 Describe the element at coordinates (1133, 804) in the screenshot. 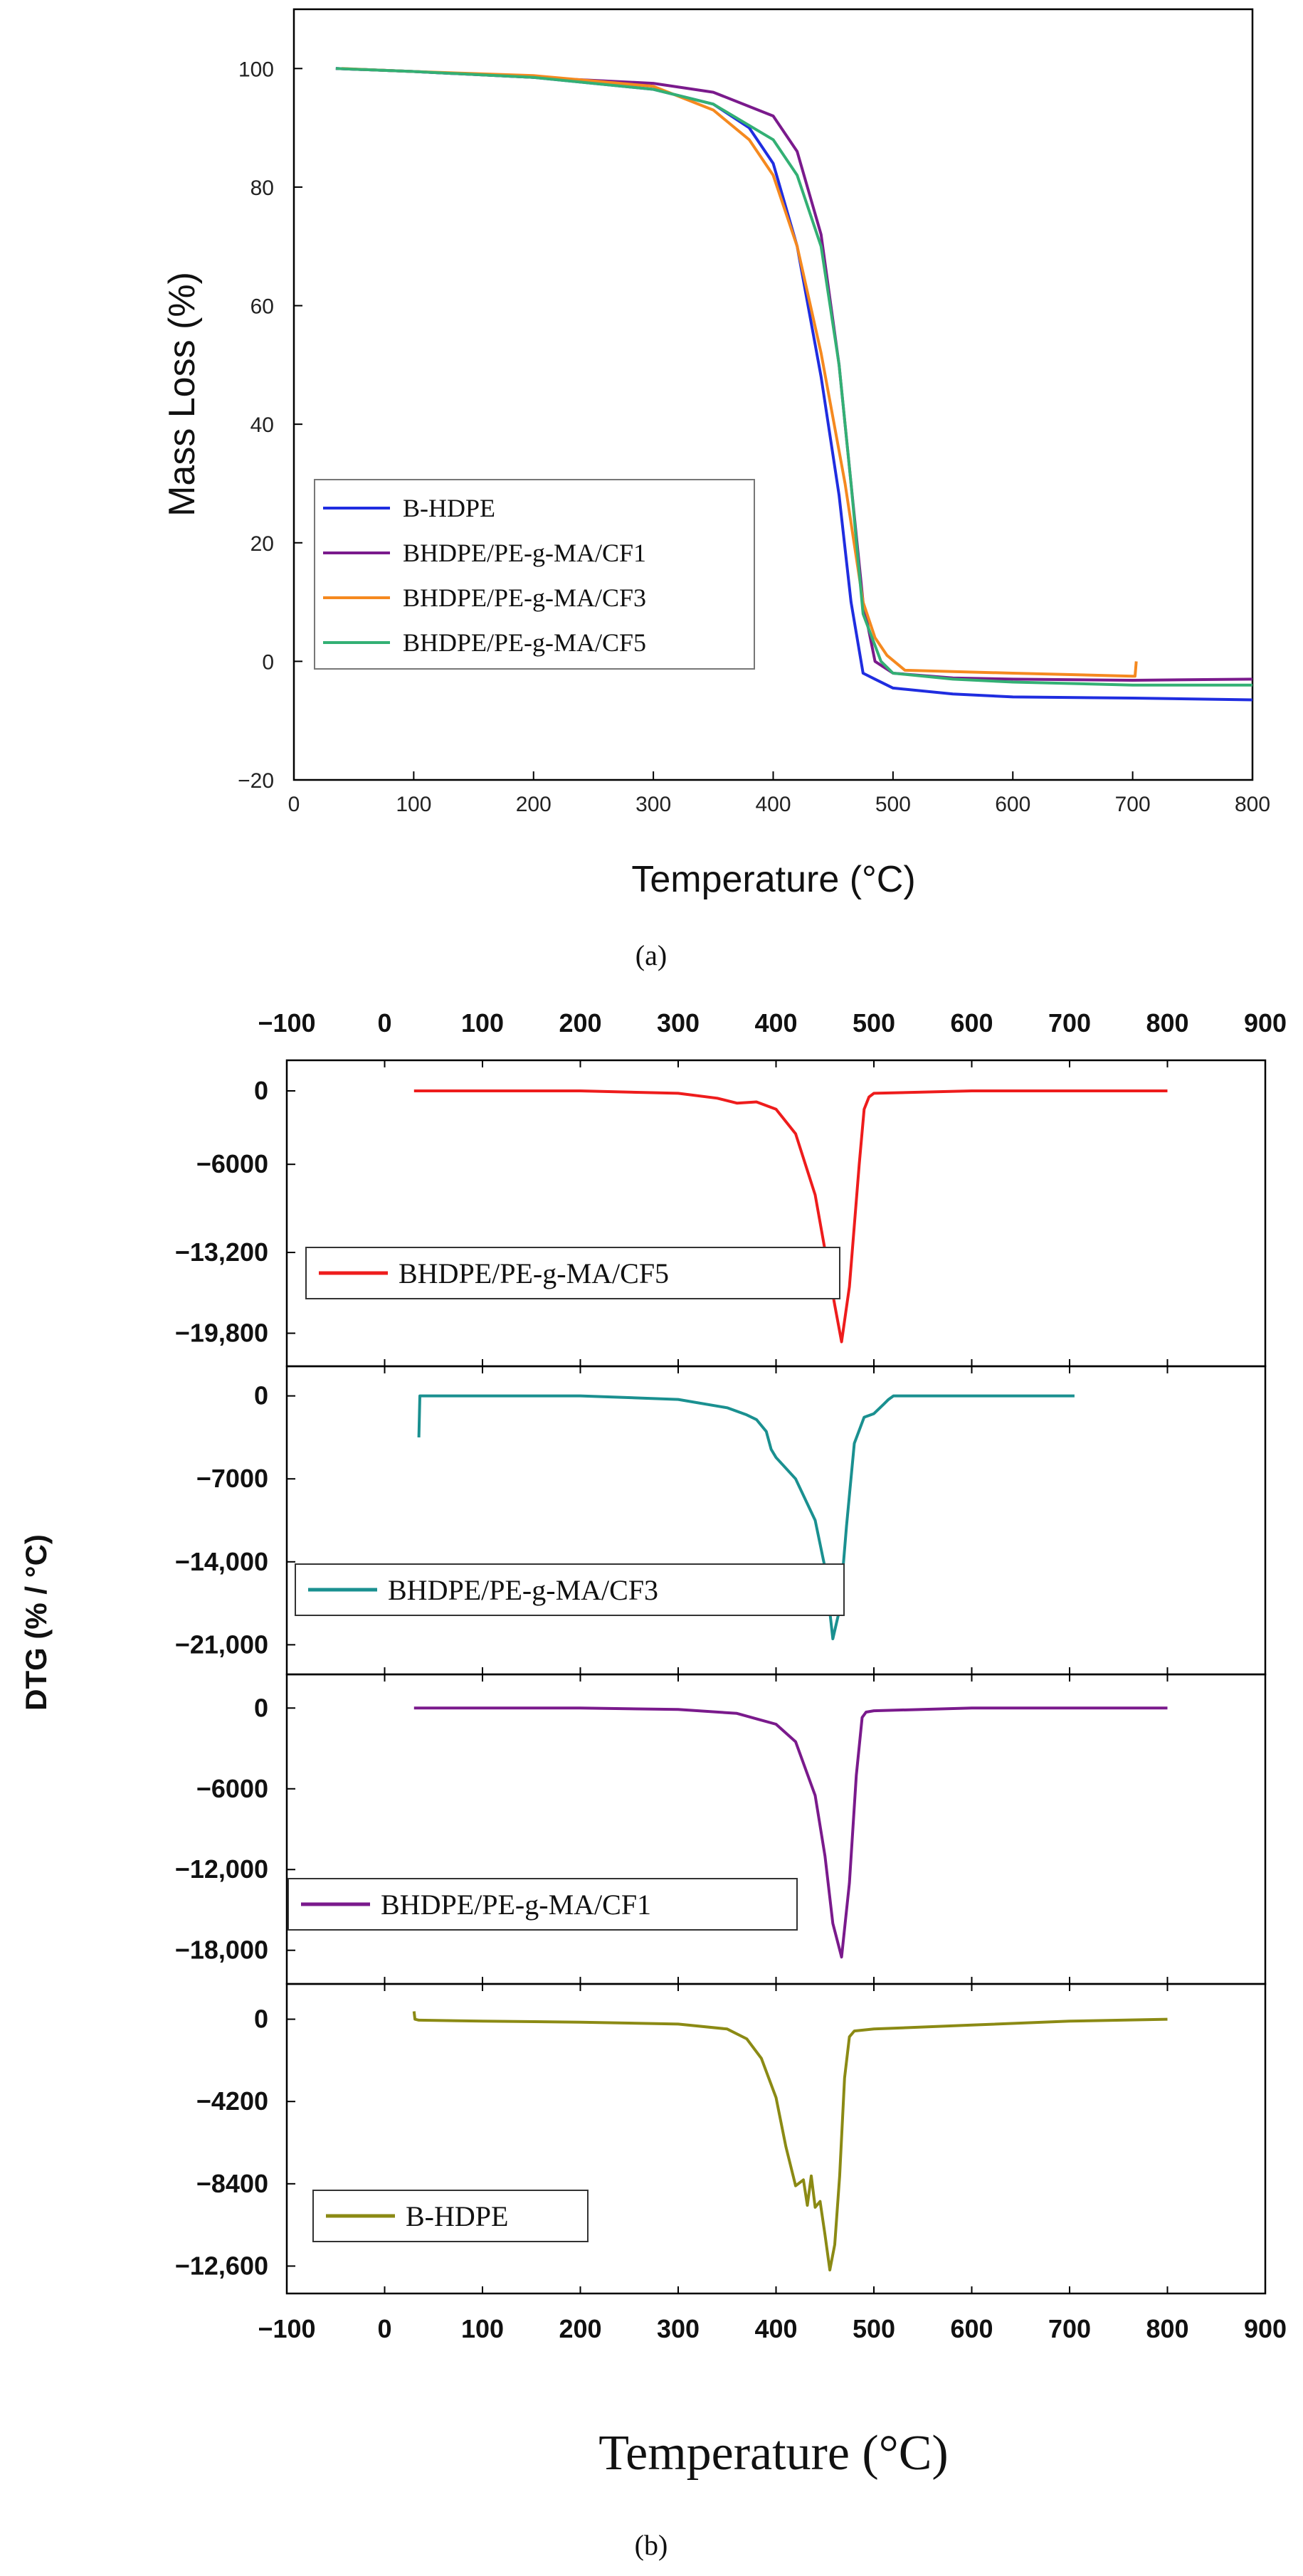

I see `chart-a-xtick-label: 700` at that location.